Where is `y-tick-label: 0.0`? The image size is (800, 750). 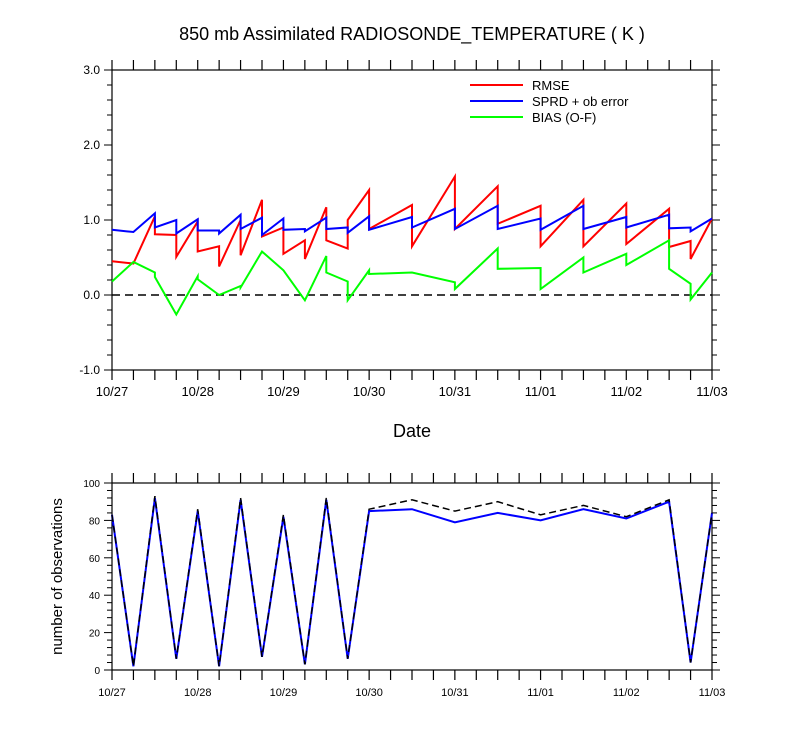 y-tick-label: 0.0 is located at coordinates (91, 295).